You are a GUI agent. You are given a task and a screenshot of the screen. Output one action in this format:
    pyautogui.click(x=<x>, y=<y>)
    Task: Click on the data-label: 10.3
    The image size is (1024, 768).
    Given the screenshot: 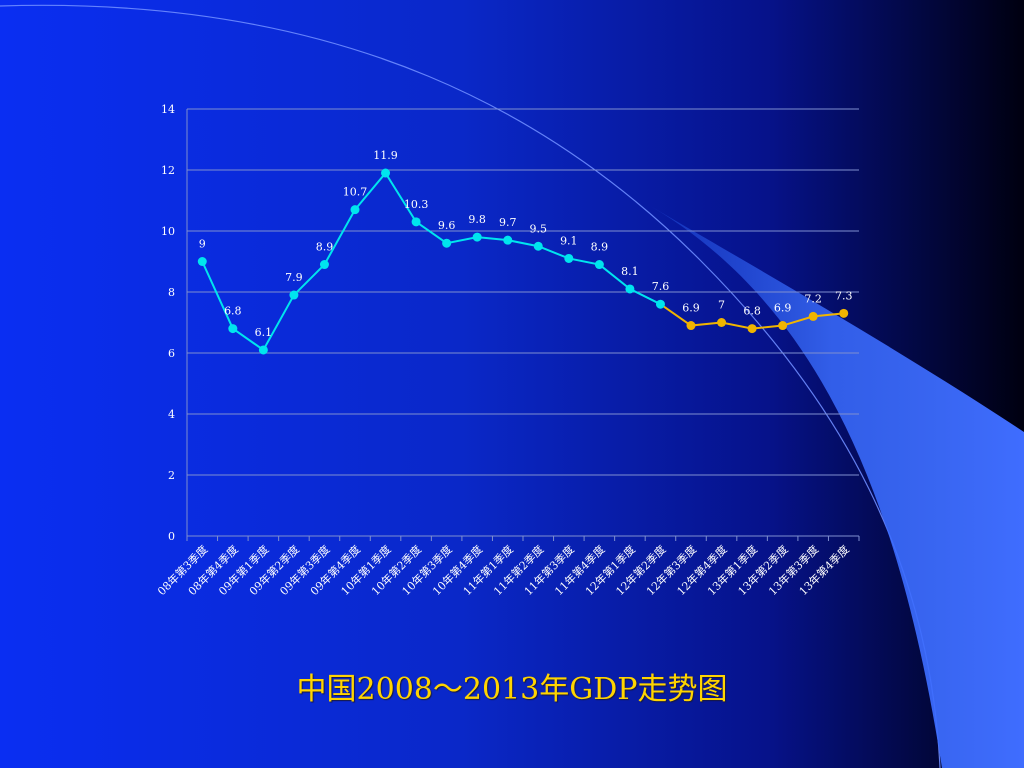 What is the action you would take?
    pyautogui.click(x=416, y=204)
    